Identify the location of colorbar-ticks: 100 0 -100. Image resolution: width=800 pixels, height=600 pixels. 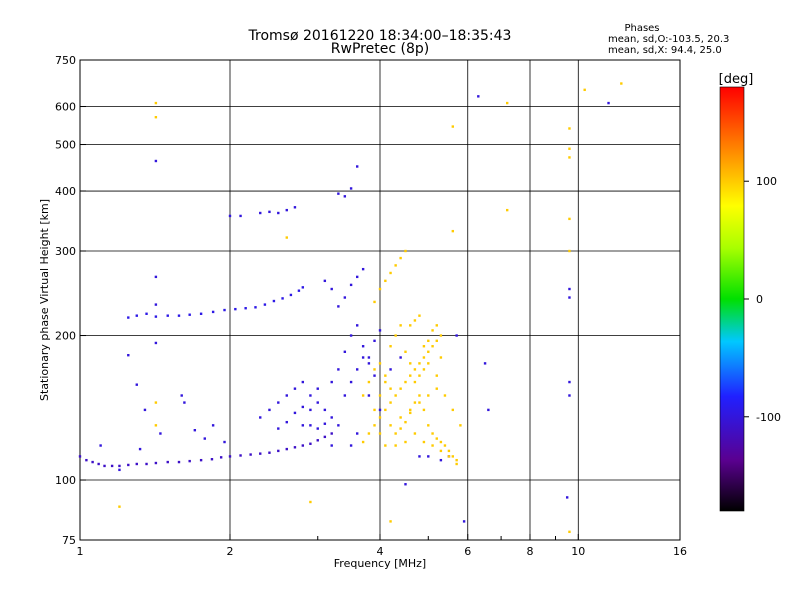
(762, 299).